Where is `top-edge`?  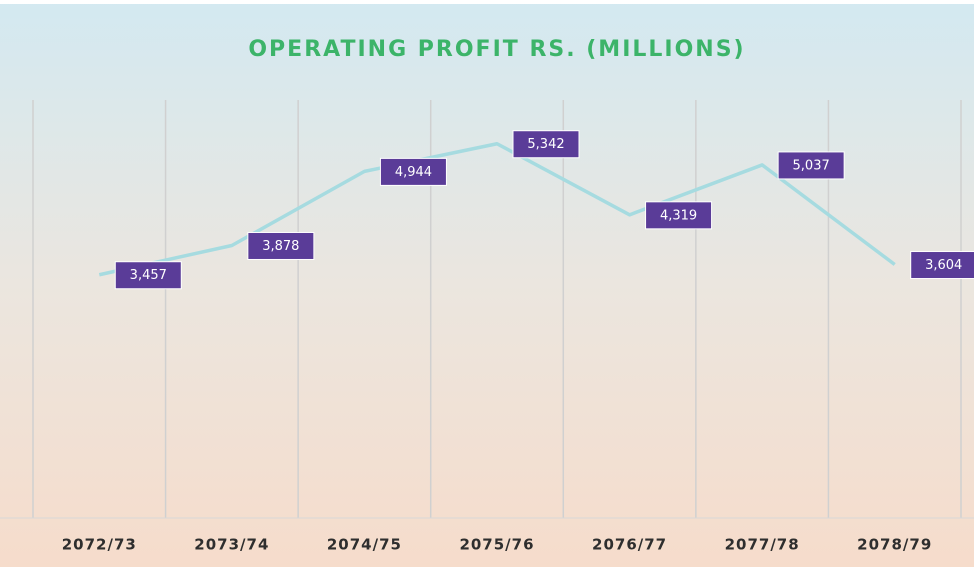
top-edge is located at coordinates (487, 2).